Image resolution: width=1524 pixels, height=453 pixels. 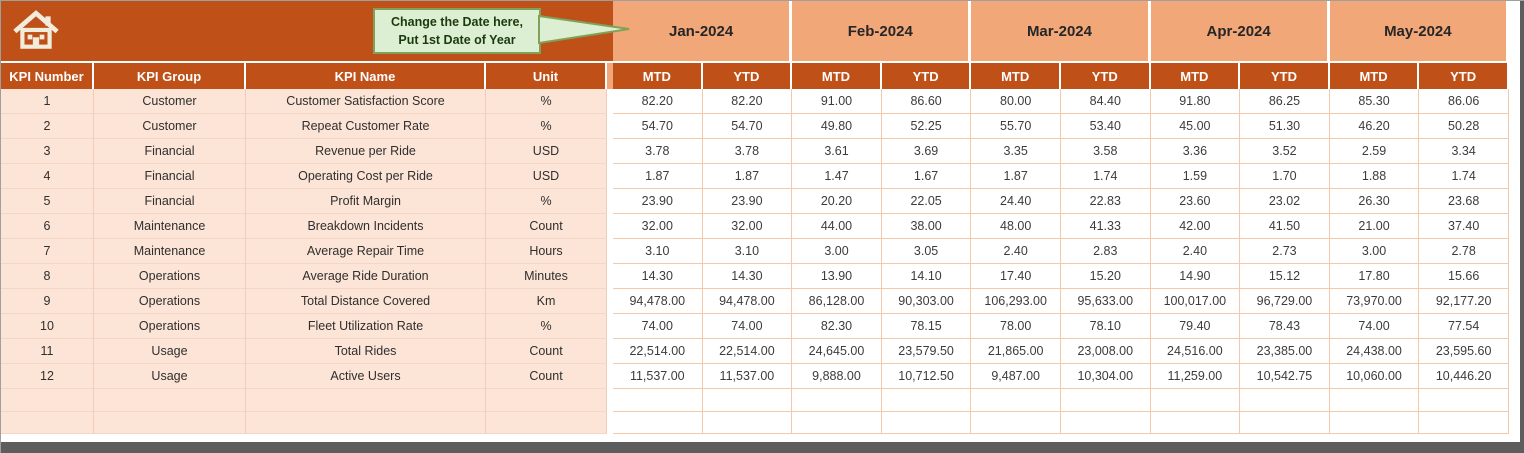 What do you see at coordinates (47, 76) in the screenshot?
I see `column-header-kpi-number: KPI Number` at bounding box center [47, 76].